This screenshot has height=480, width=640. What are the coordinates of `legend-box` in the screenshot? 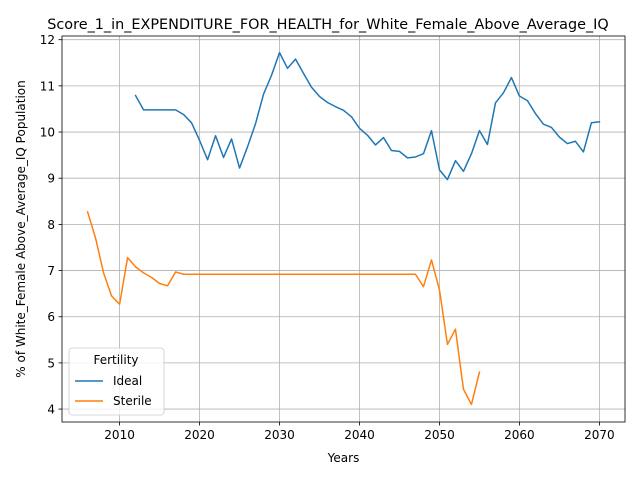 It's located at (116, 381).